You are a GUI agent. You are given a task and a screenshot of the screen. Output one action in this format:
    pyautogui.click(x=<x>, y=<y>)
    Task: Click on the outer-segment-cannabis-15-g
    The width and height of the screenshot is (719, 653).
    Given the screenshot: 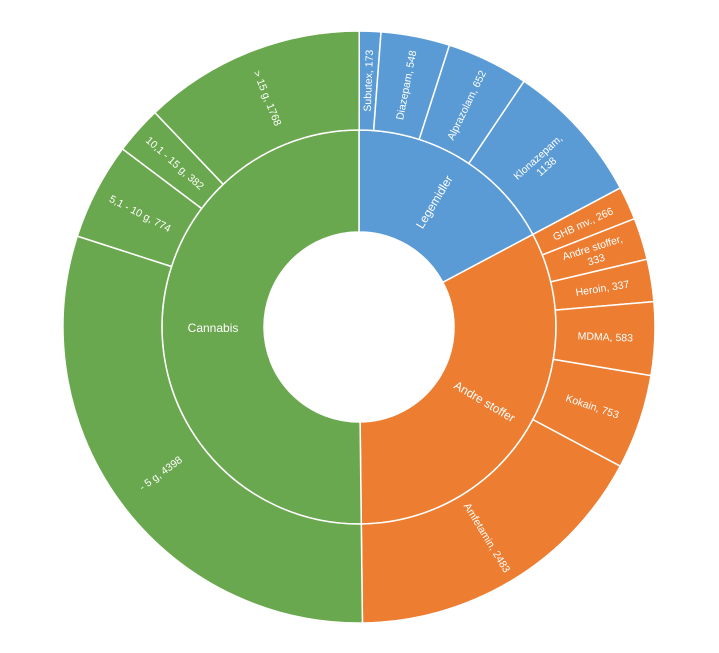 What is the action you would take?
    pyautogui.click(x=257, y=108)
    